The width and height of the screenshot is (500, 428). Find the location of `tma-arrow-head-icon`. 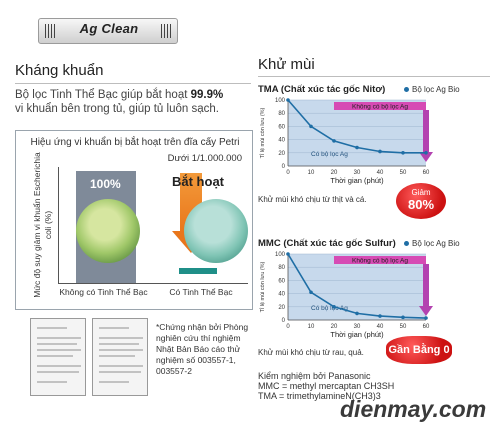

tma-arrow-head-icon is located at coordinates (426, 157).